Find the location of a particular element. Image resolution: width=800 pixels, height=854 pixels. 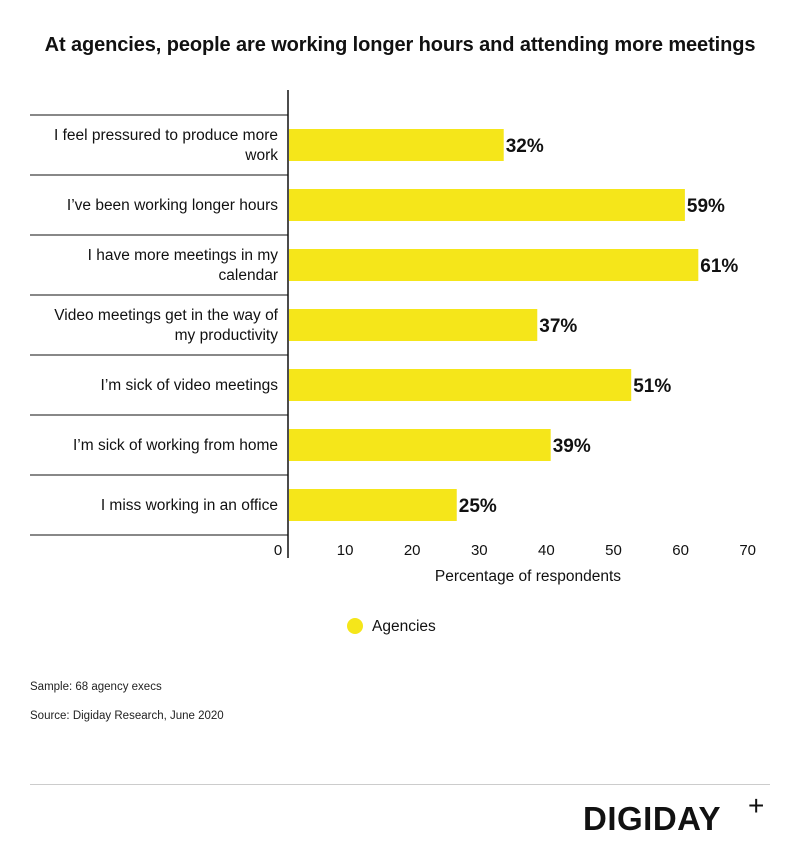

category-label: my productivity is located at coordinates (227, 335).